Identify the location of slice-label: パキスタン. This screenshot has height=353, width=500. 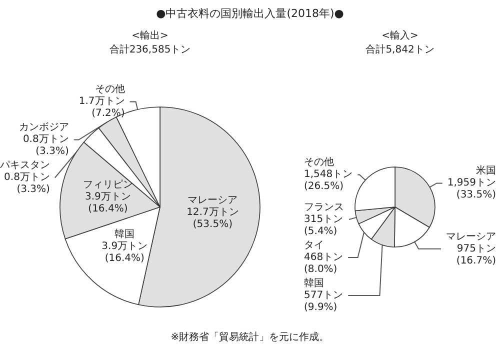
(25, 166).